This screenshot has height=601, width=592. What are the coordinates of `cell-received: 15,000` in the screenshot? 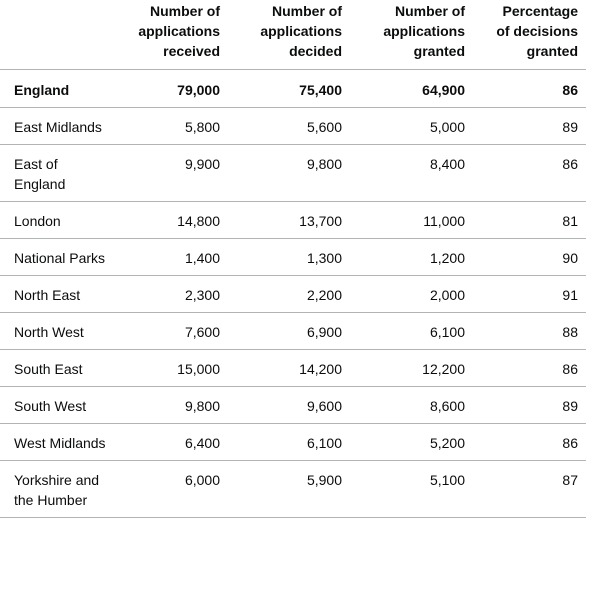 It's located at (171, 368).